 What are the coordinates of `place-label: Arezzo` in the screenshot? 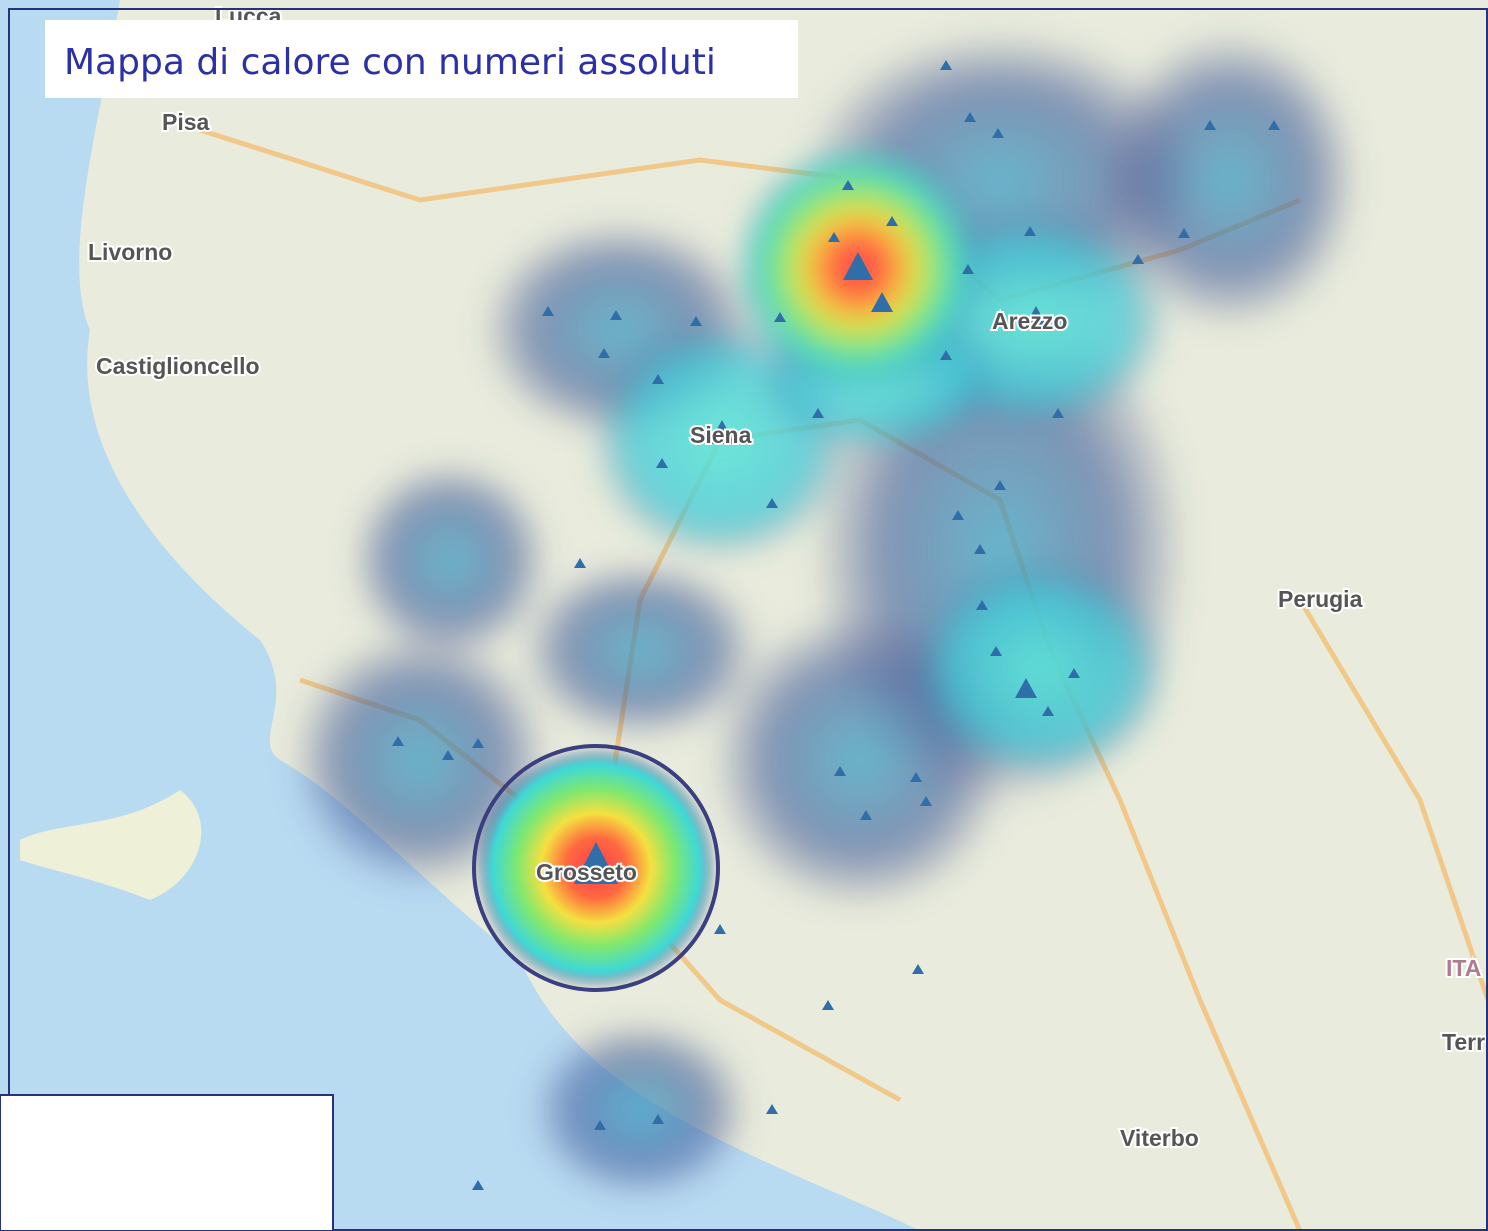 It's located at (1029, 321).